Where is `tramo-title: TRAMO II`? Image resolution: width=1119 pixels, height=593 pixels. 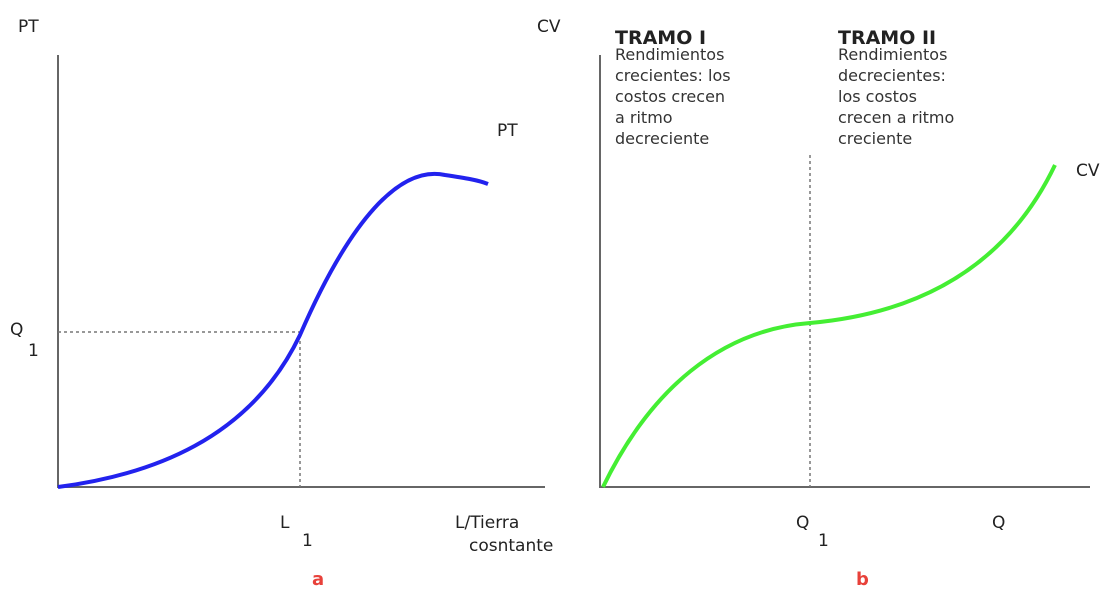
tramo-title: TRAMO II is located at coordinates (887, 38).